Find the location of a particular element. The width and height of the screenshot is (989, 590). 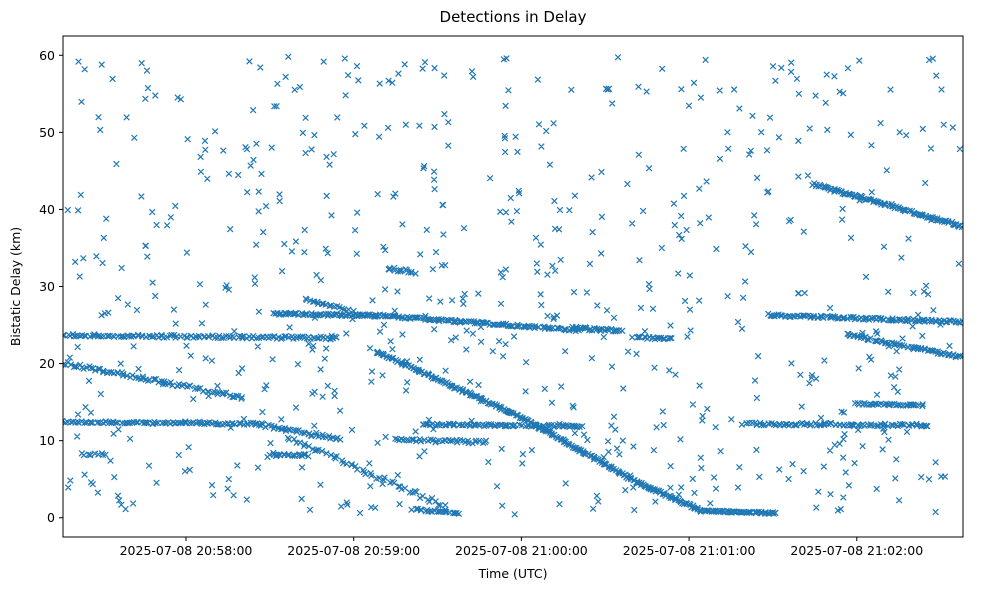

x-tick-label: 2025-07-08 21:02:00 is located at coordinates (856, 550).